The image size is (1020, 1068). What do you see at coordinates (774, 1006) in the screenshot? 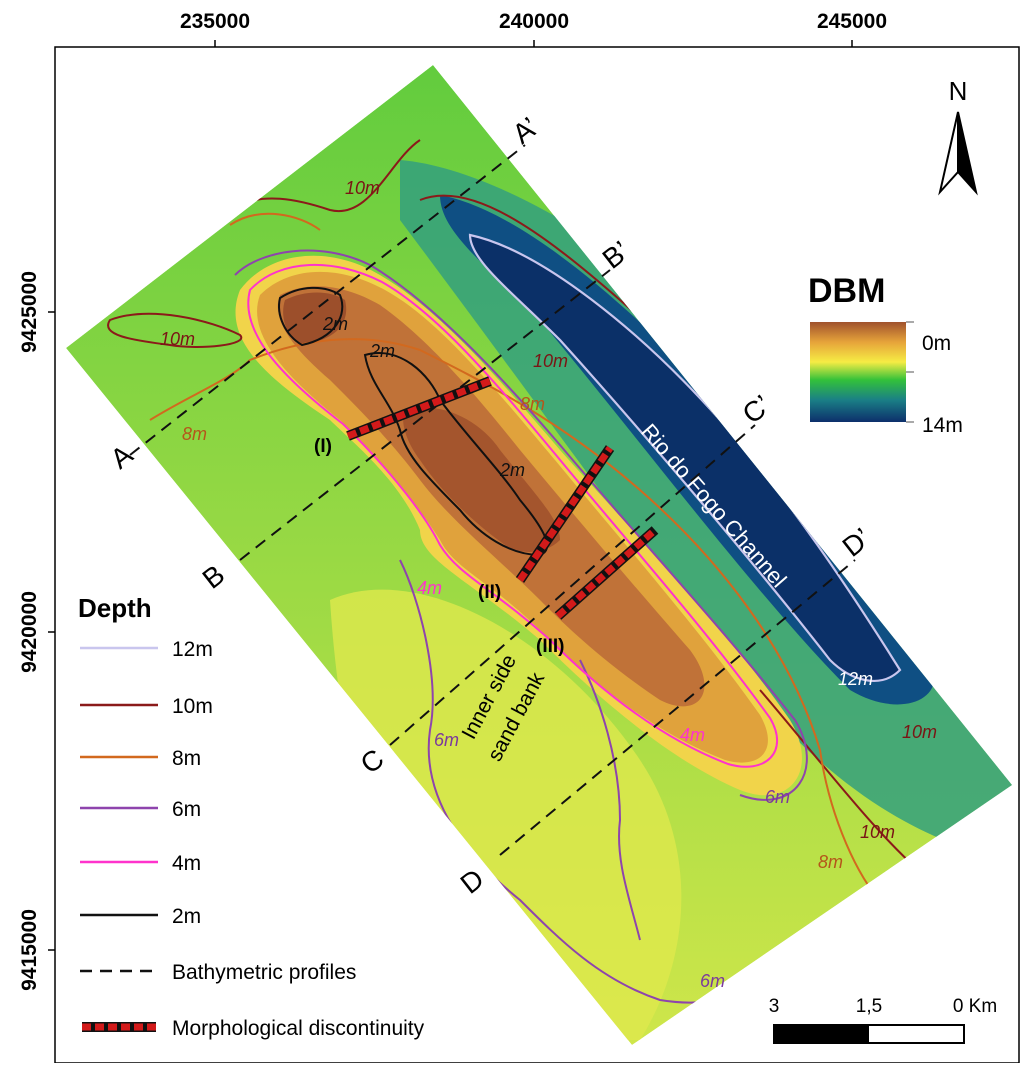
I see `scale-label: 3` at bounding box center [774, 1006].